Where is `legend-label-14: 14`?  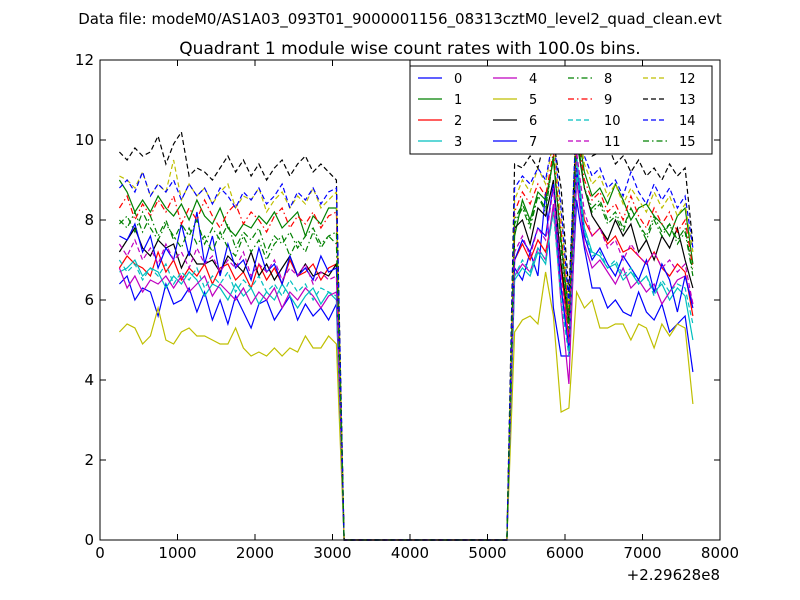 legend-label-14: 14 is located at coordinates (687, 121).